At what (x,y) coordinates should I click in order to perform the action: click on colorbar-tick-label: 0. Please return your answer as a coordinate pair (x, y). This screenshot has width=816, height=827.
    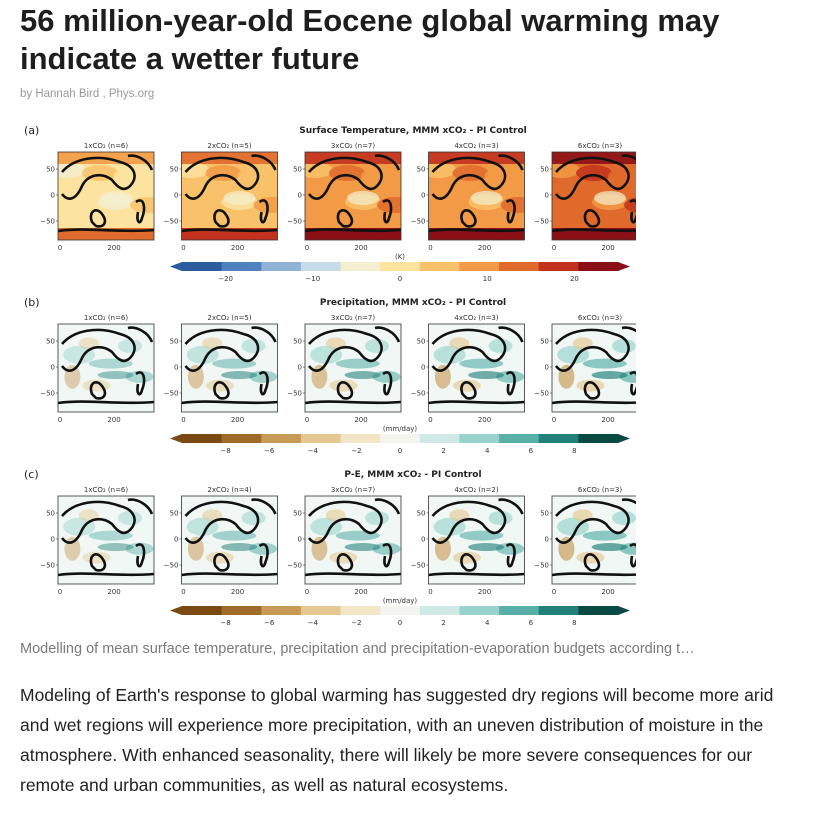
    Looking at the image, I should click on (400, 279).